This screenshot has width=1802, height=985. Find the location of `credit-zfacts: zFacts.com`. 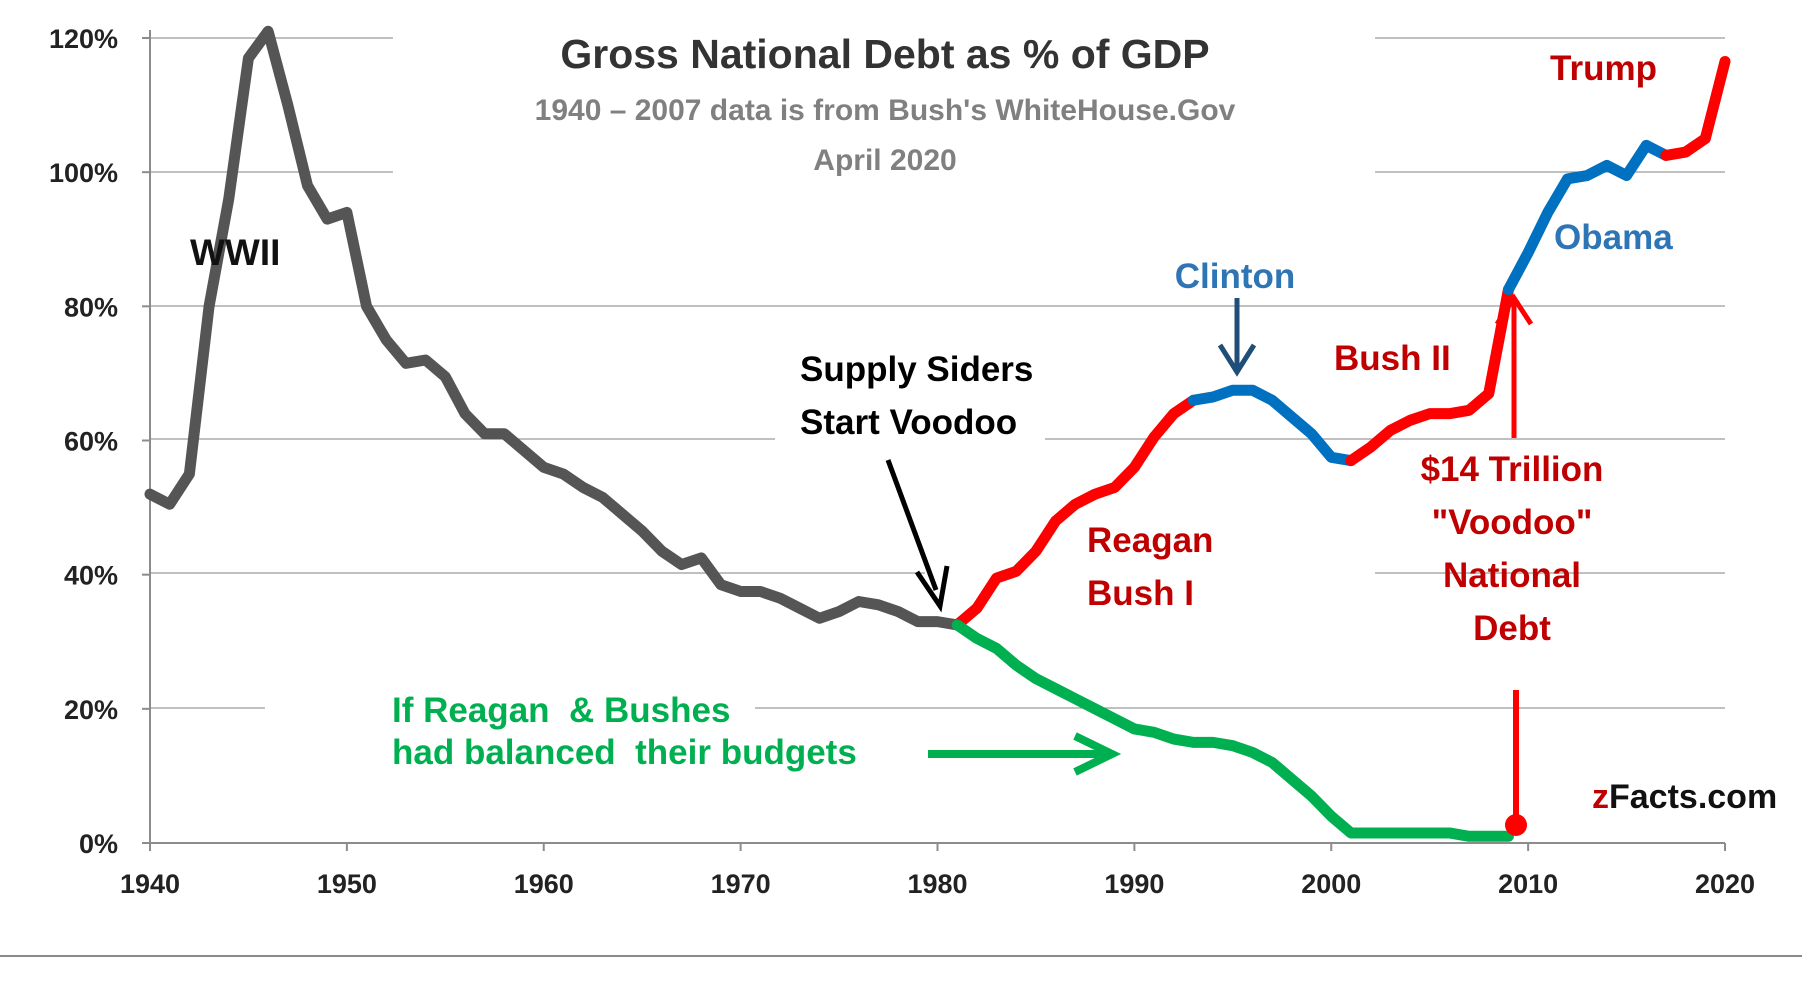

credit-zfacts: zFacts.com is located at coordinates (1684, 797).